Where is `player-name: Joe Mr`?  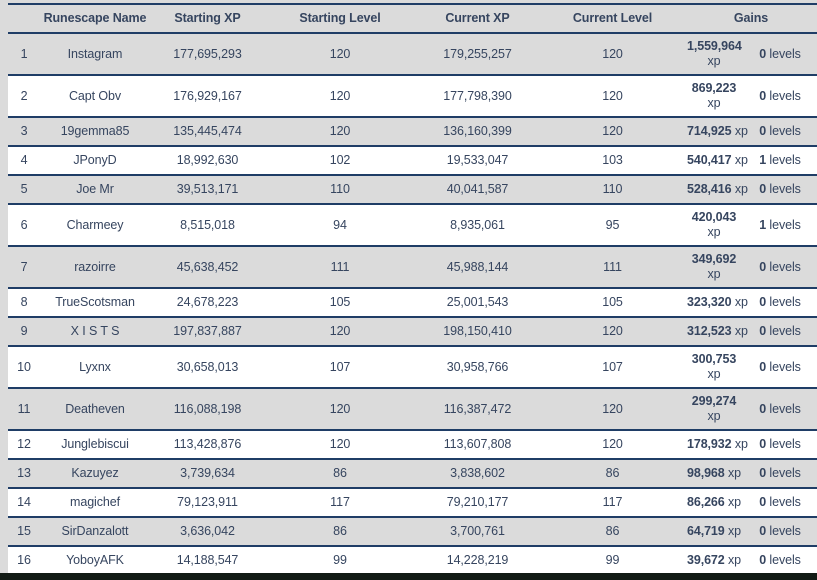 player-name: Joe Mr is located at coordinates (95, 189).